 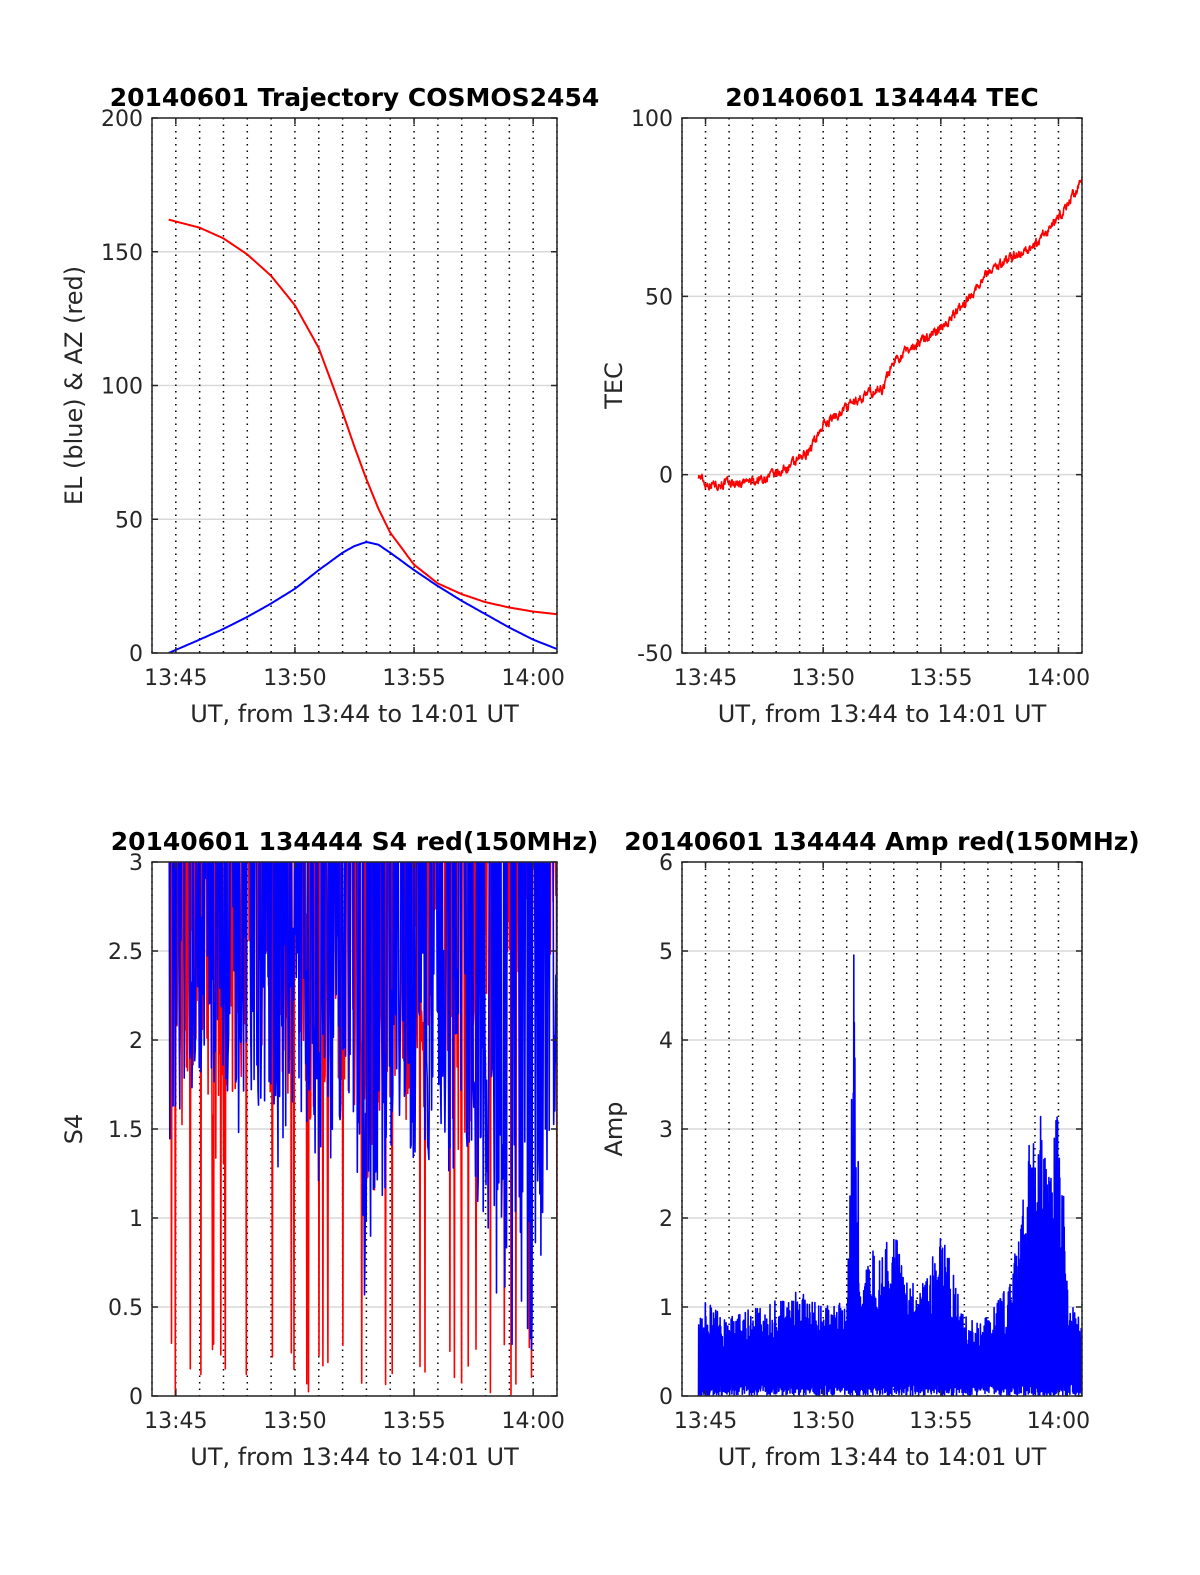 I want to click on y-tick-label: 0.5, so click(x=125, y=1308).